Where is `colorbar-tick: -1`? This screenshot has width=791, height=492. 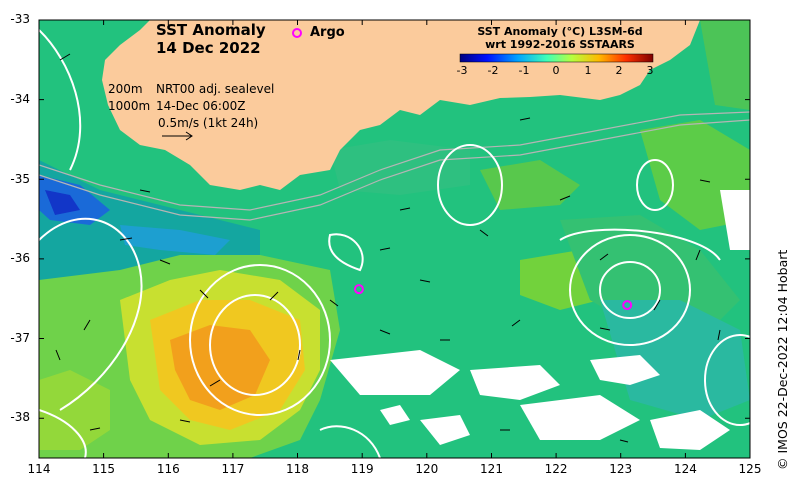
colorbar-tick: -1 is located at coordinates (524, 70).